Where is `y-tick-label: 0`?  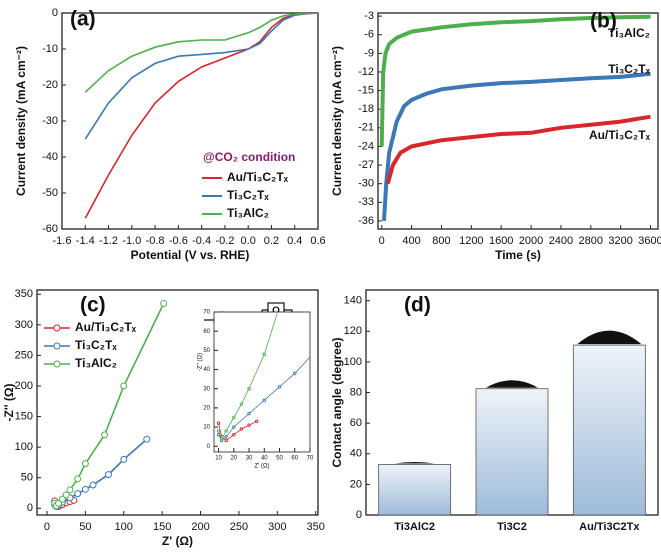
y-tick-label: 0 is located at coordinates (30, 508).